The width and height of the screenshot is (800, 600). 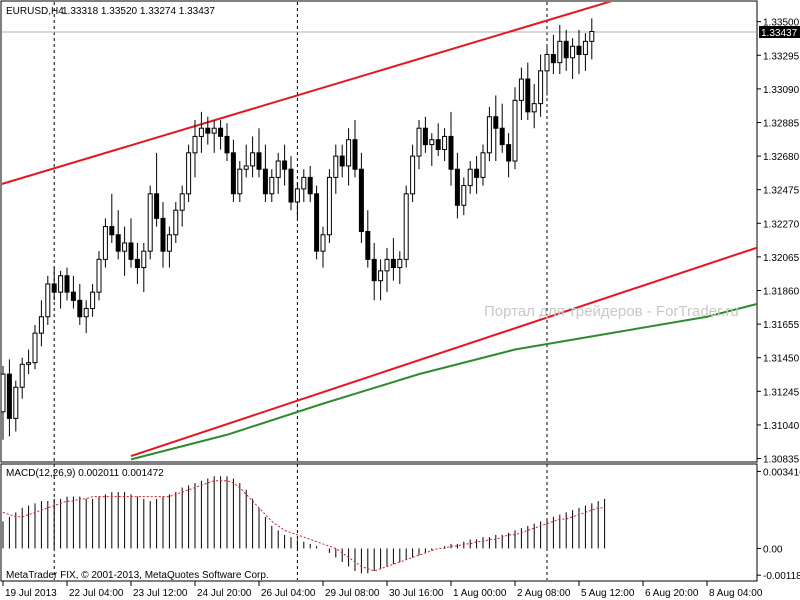 What do you see at coordinates (781, 191) in the screenshot?
I see `price-axis-label: 1.32475` at bounding box center [781, 191].